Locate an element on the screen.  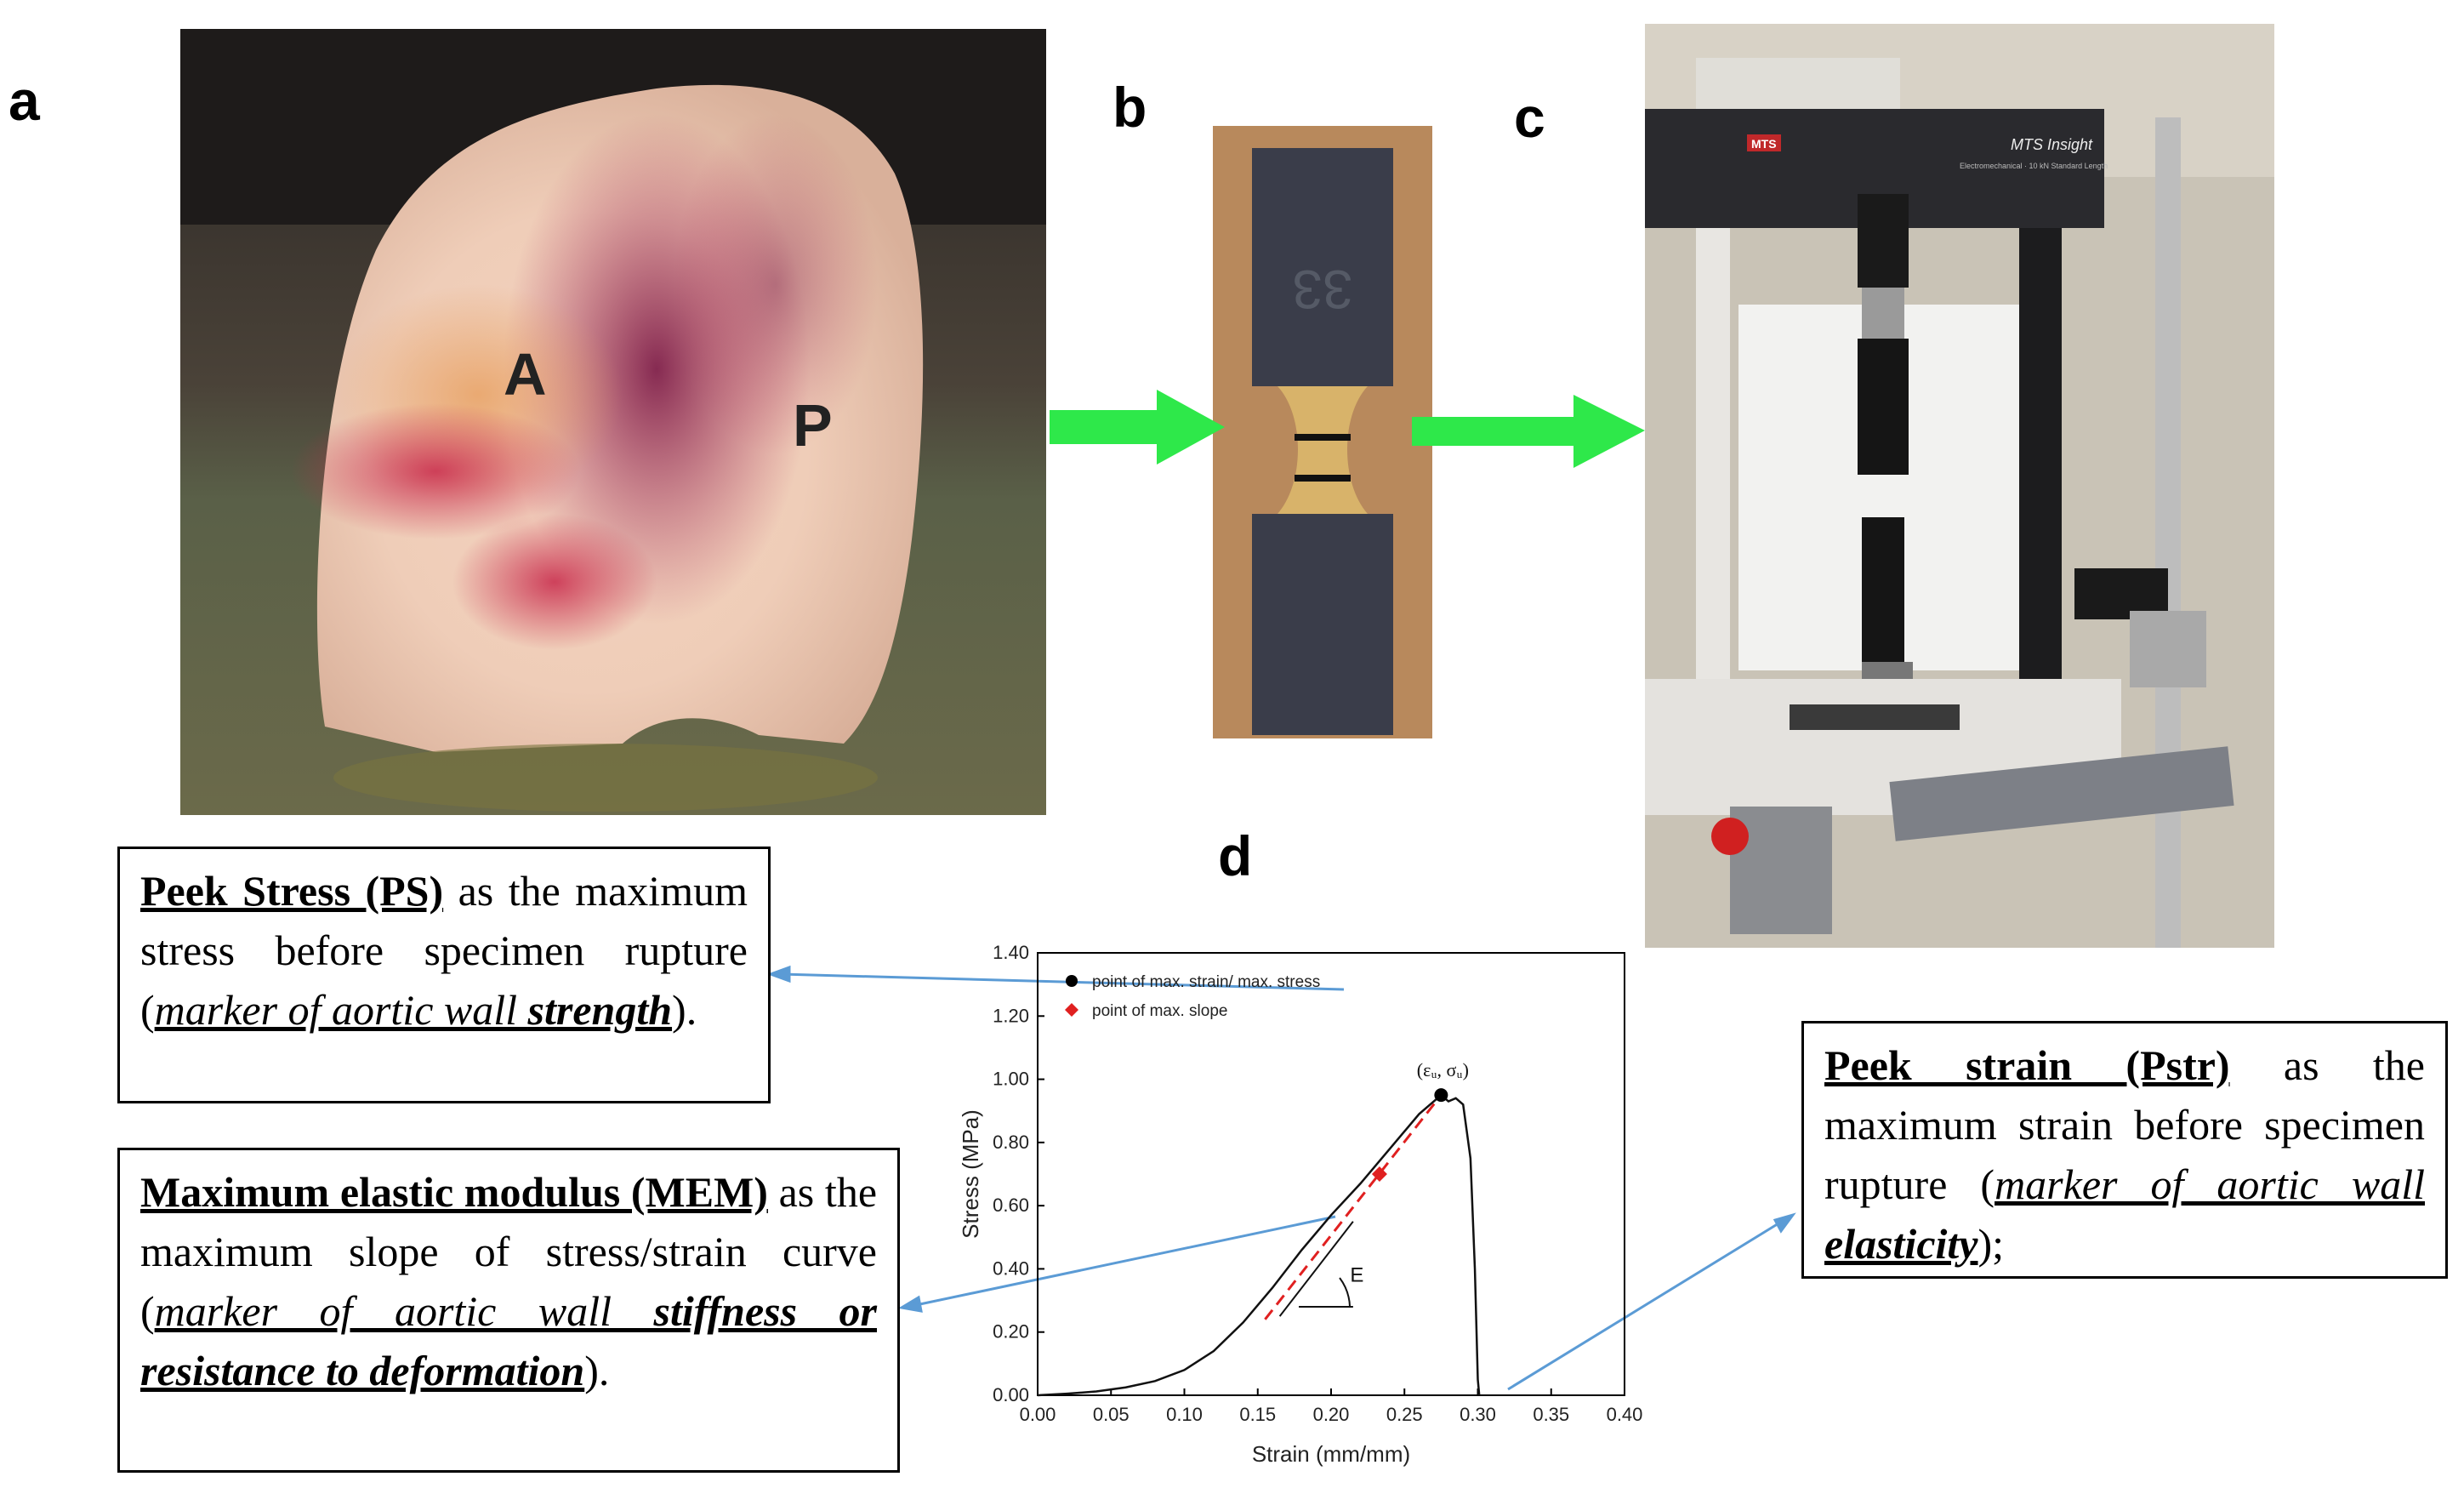
y-tick-label: 0.00 is located at coordinates (1011, 1394).